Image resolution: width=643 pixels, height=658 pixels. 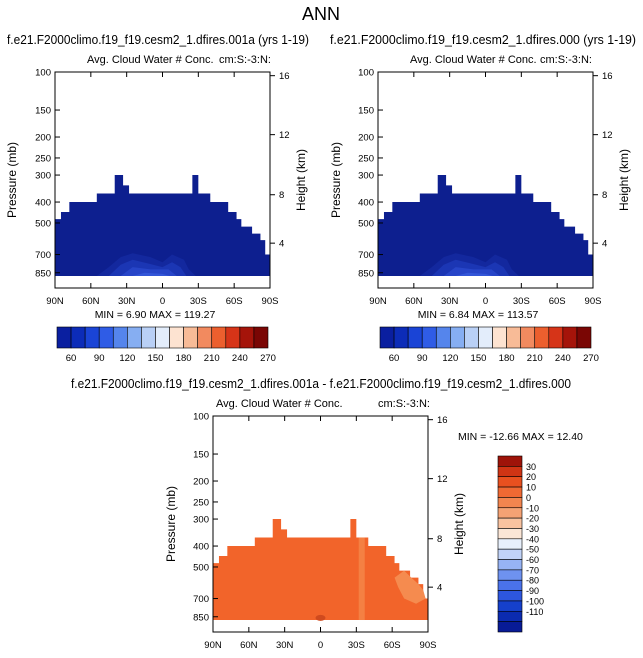 What do you see at coordinates (394, 358) in the screenshot?
I see `colorbar-label: 60` at bounding box center [394, 358].